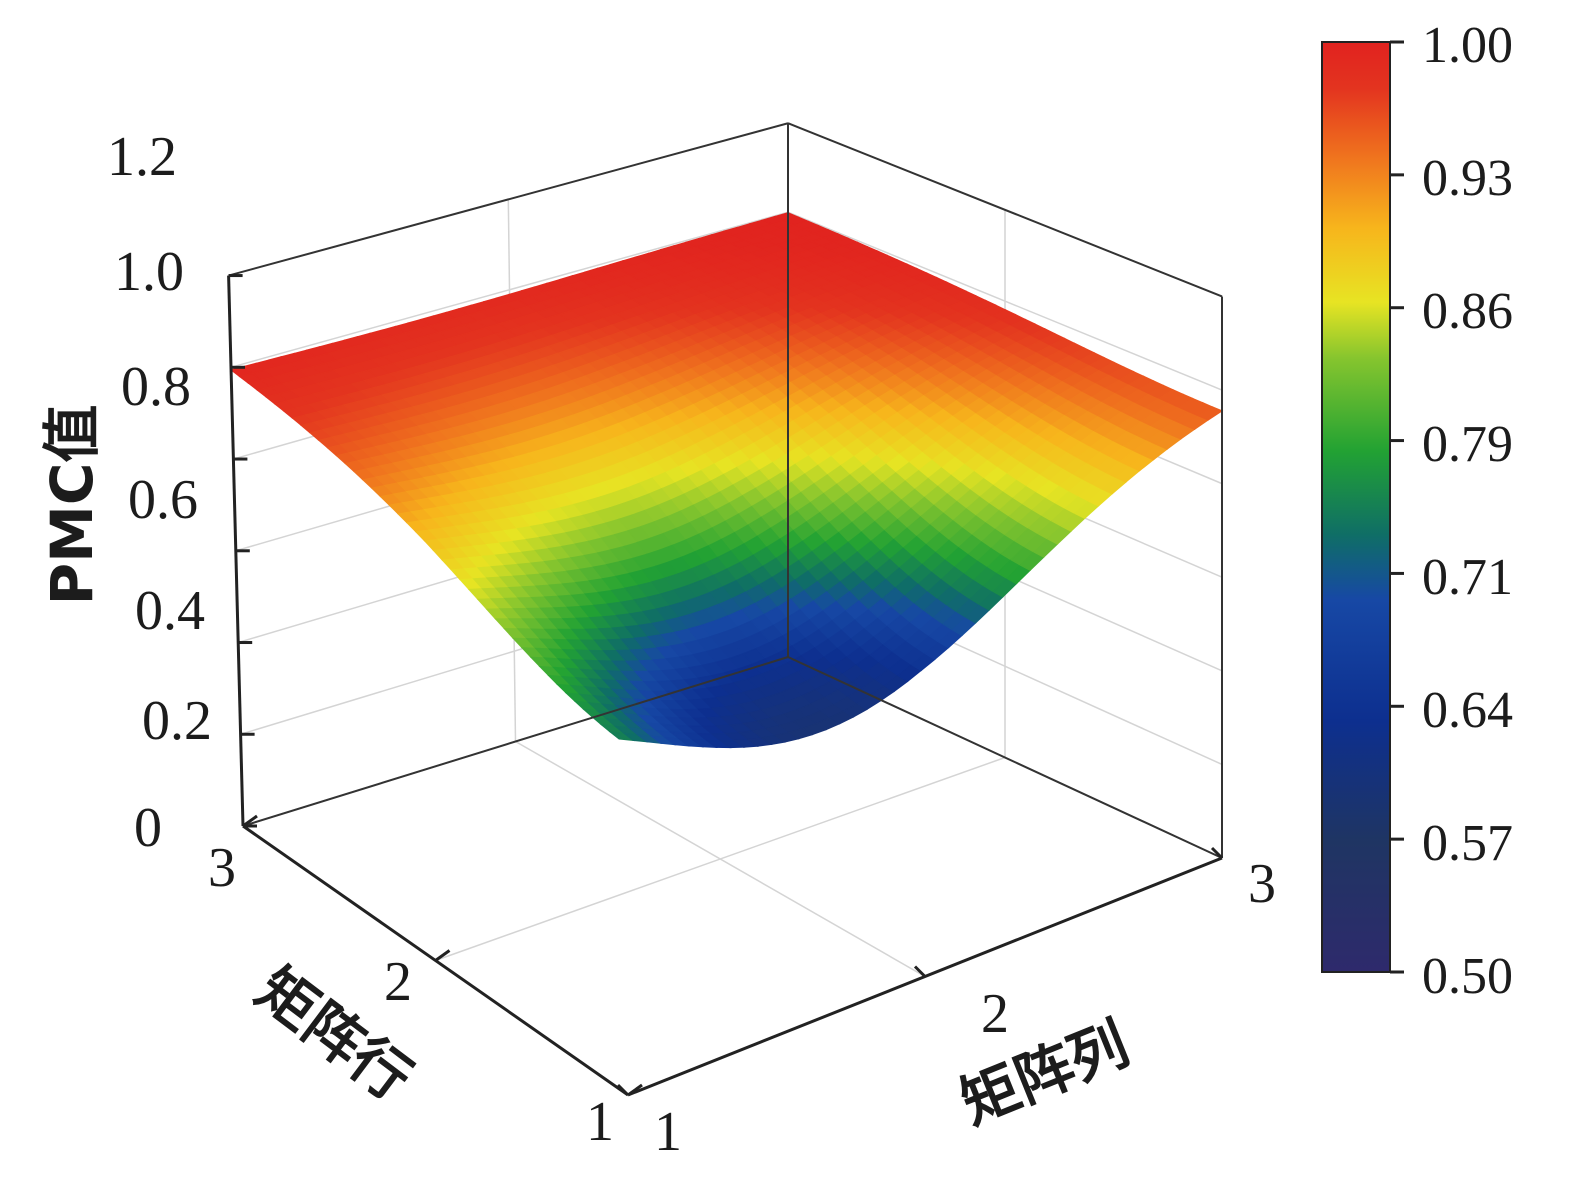 The width and height of the screenshot is (1578, 1191). Describe the element at coordinates (1467, 178) in the screenshot. I see `colorbar-tick-label: 0.93` at that location.